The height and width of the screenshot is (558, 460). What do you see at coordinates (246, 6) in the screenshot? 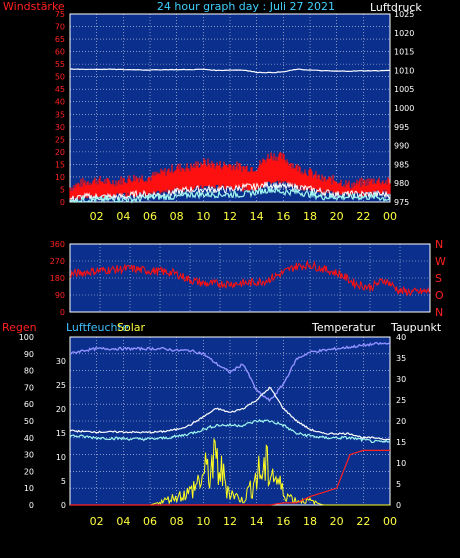
I see `chart-title: 24 hour graph day : Juli 27 2021` at bounding box center [246, 6].